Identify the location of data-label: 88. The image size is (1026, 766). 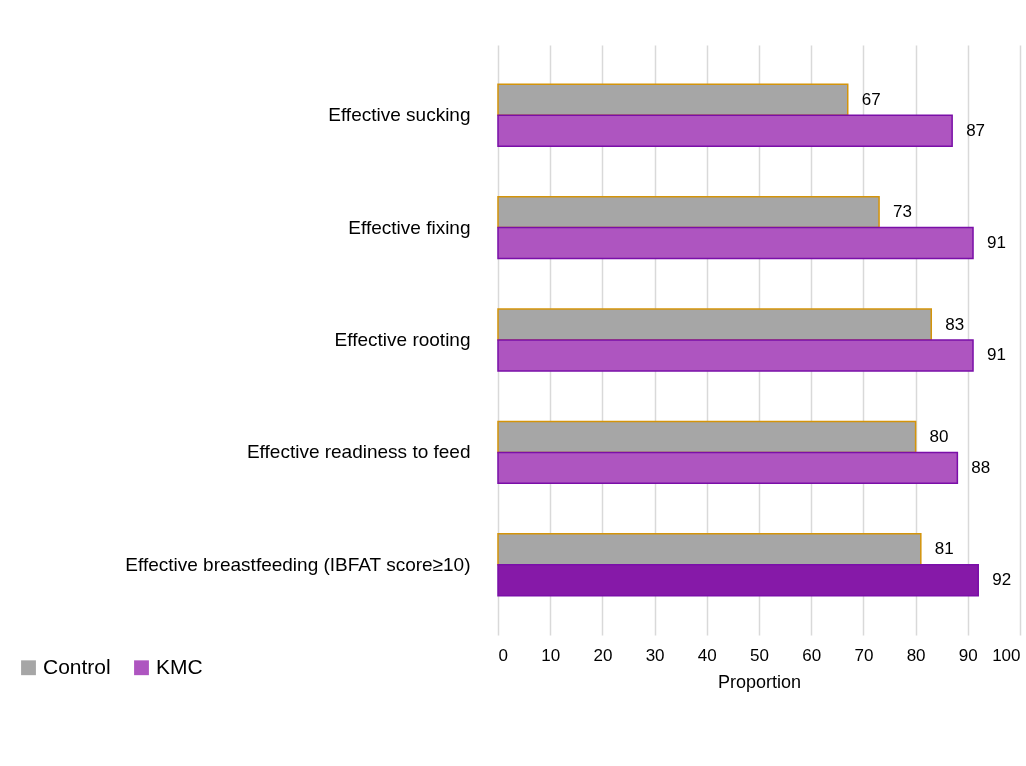
(981, 467).